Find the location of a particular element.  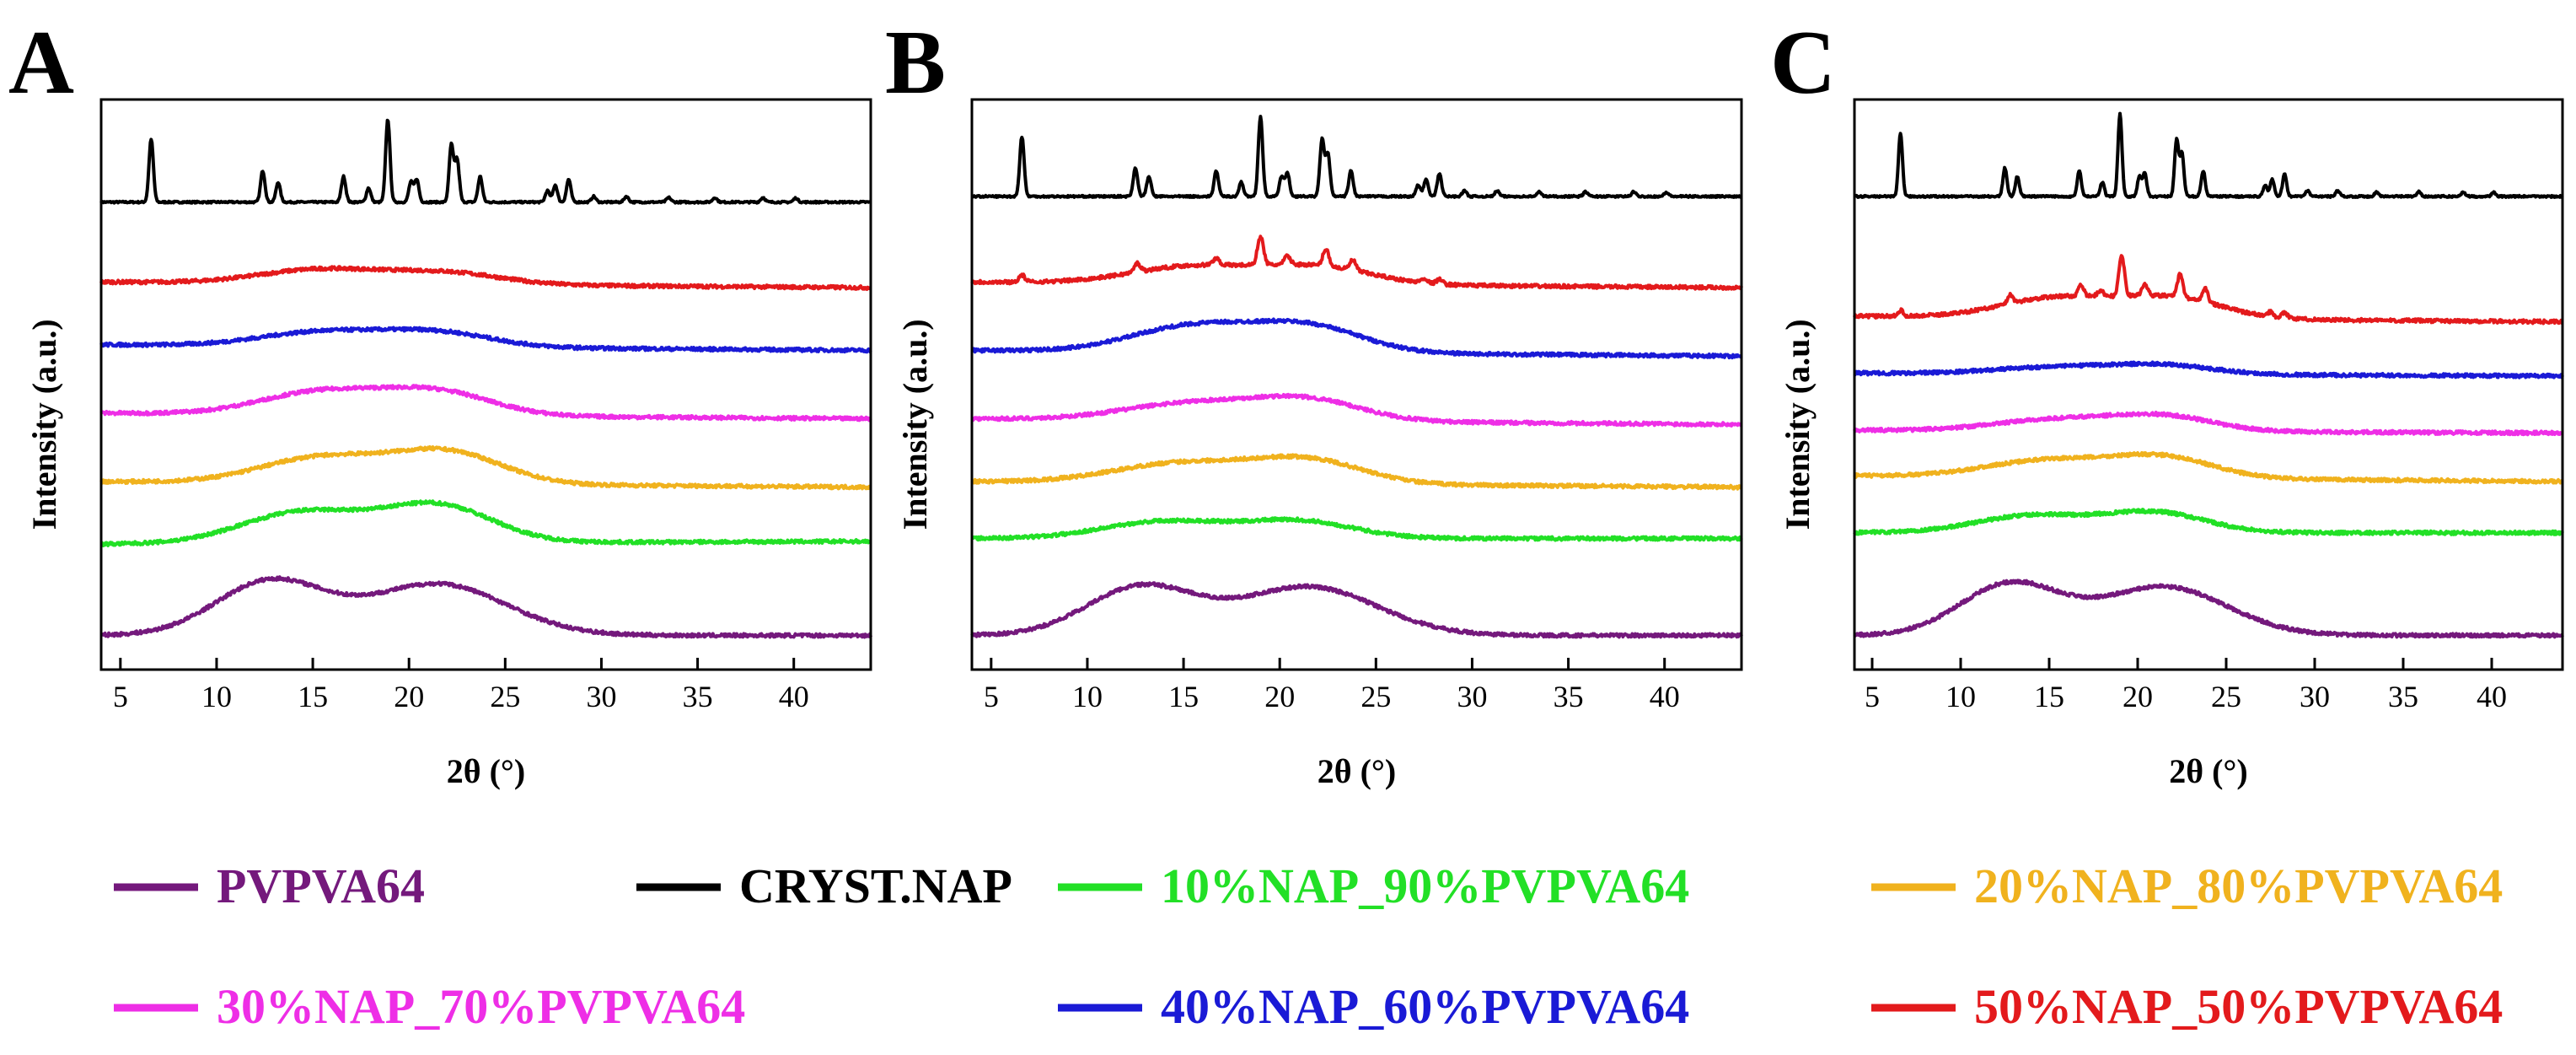

legend-item: 20%NAP_80%PVPVA64 is located at coordinates (2187, 886).